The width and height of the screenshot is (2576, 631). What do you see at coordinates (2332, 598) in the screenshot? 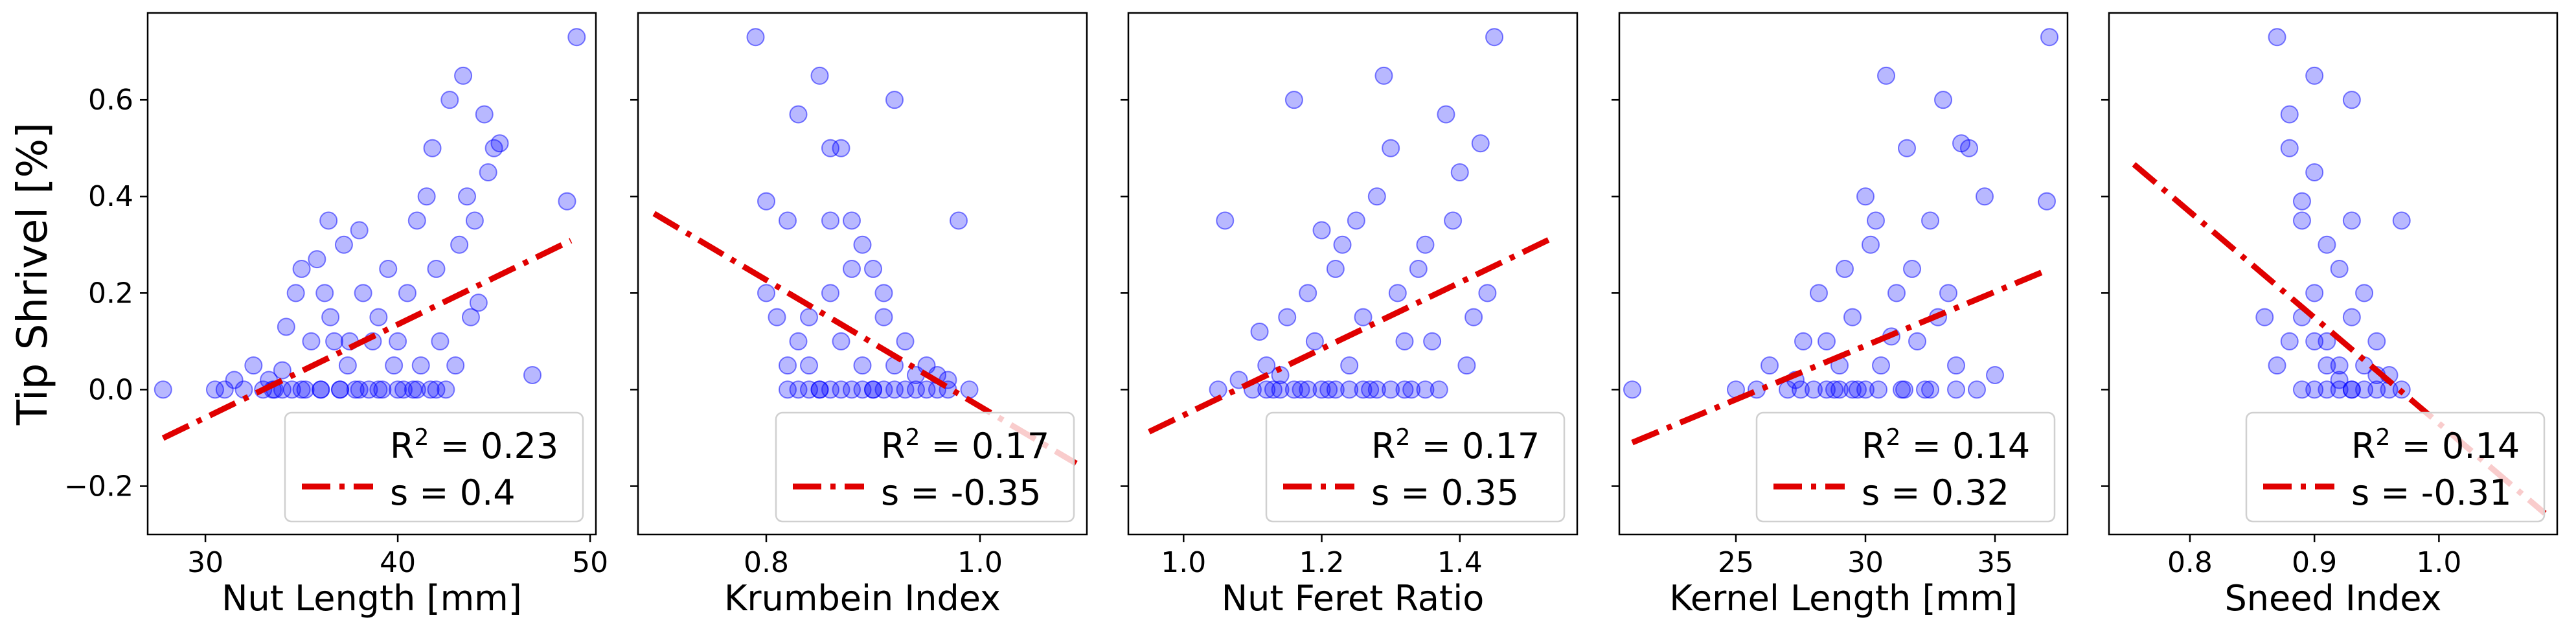
I see `x-axis-label: Sneed Index` at bounding box center [2332, 598].